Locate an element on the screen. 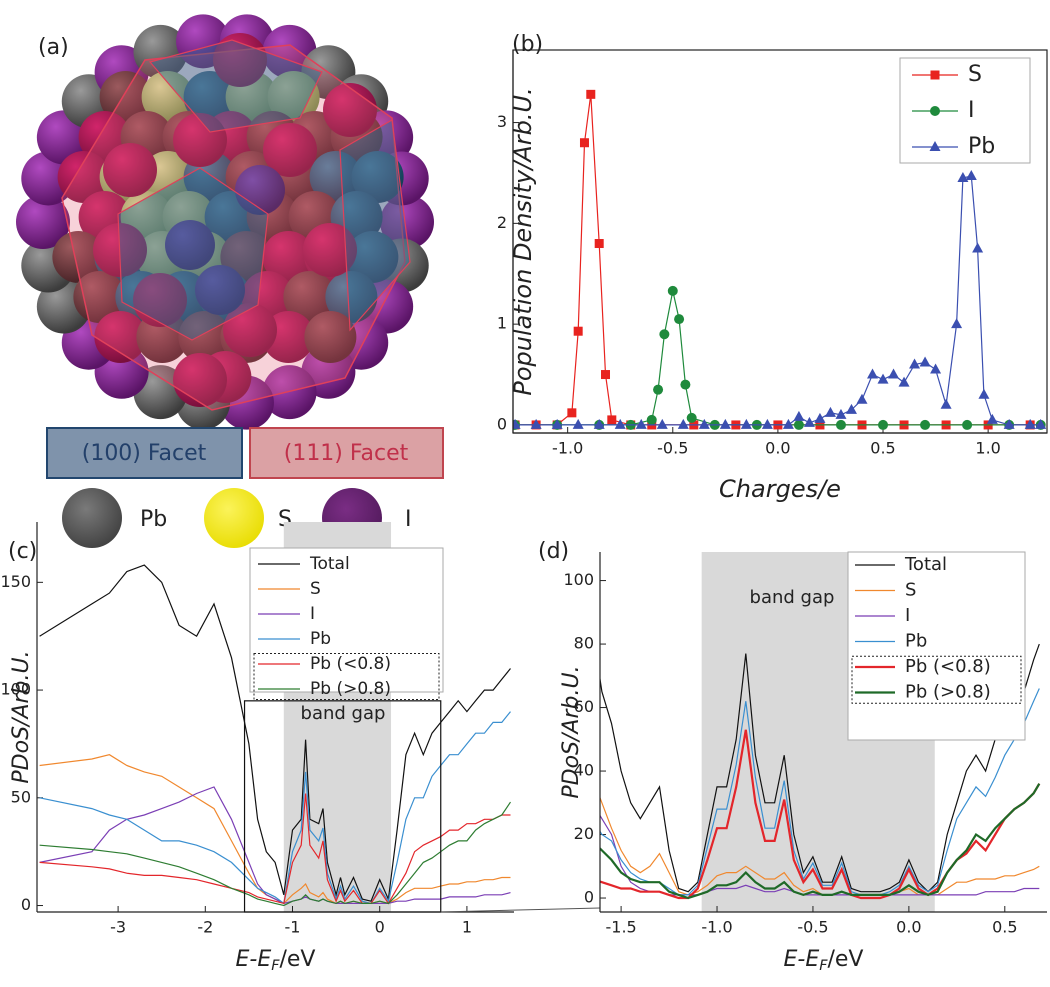 The height and width of the screenshot is (987, 1050). y-tick-label: 150 is located at coordinates (15, 581).